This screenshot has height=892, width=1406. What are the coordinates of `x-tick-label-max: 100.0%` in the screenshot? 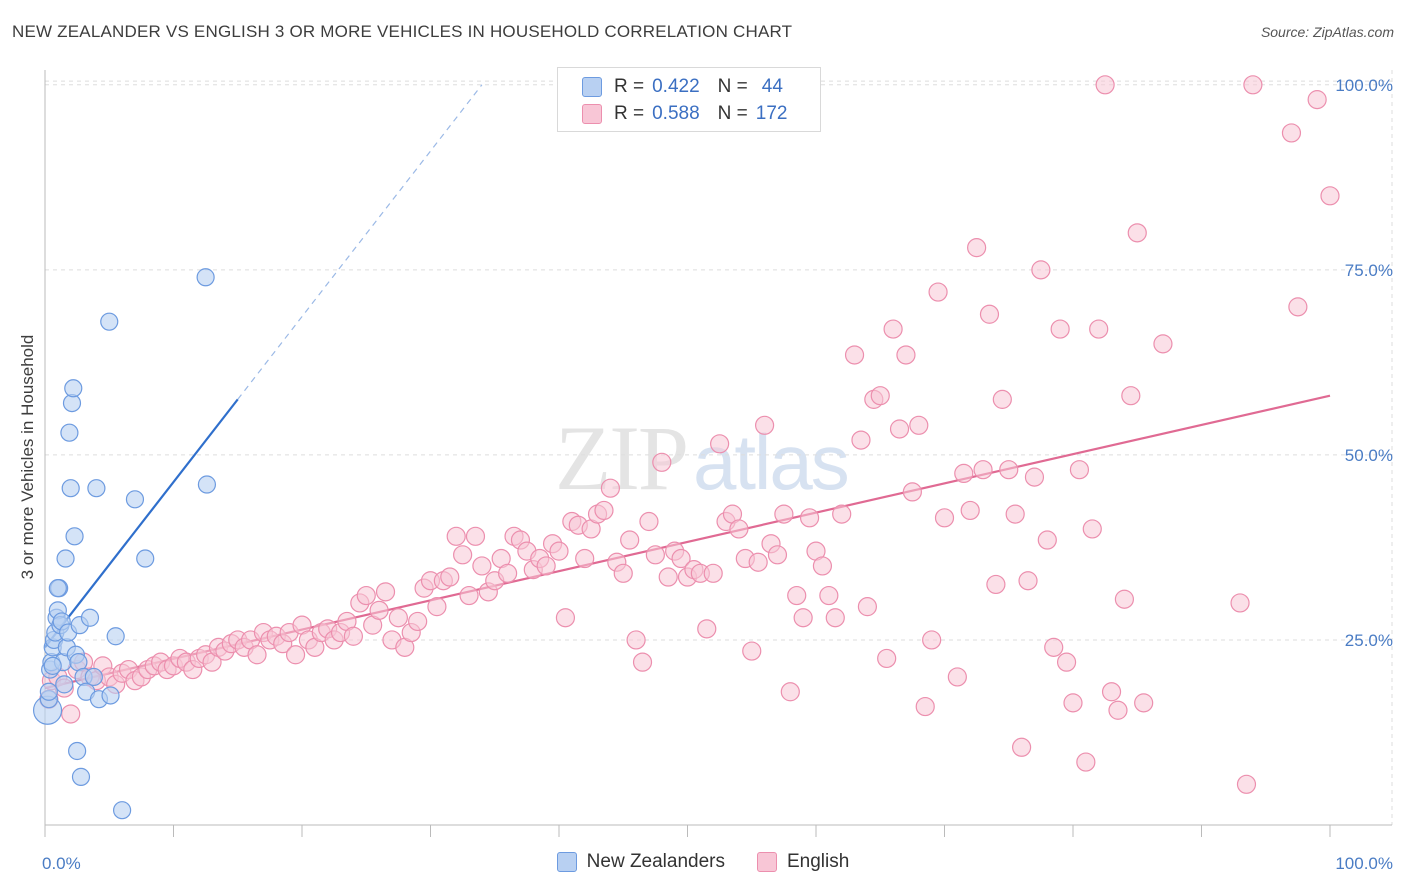 It's located at (1364, 863).